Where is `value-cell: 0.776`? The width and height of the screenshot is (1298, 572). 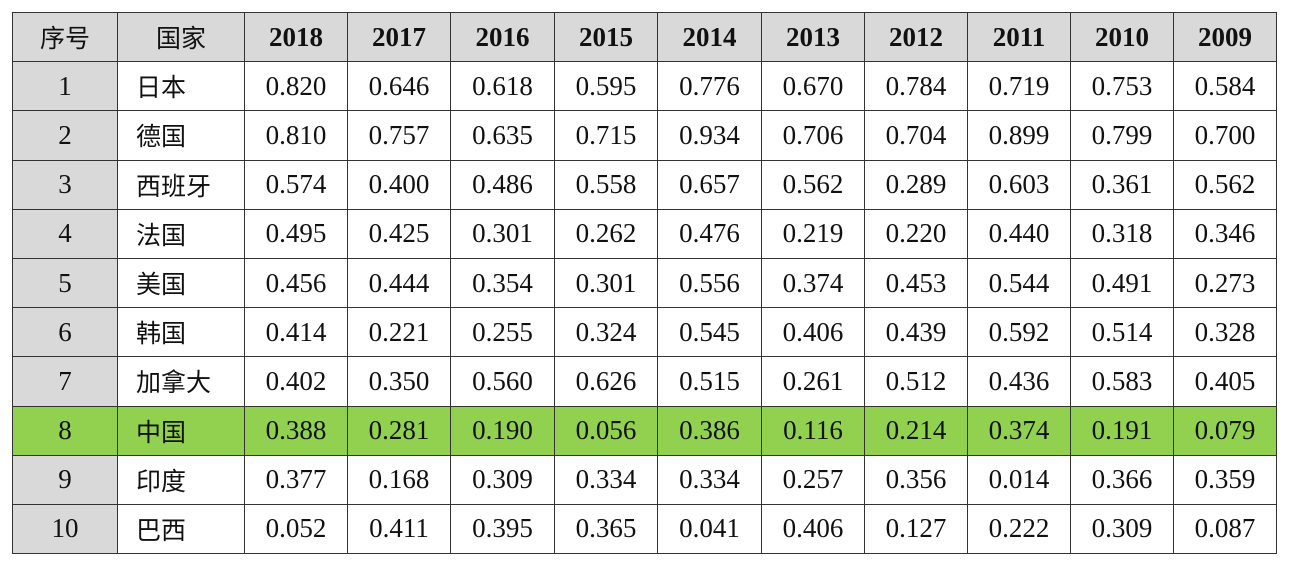 value-cell: 0.776 is located at coordinates (709, 86).